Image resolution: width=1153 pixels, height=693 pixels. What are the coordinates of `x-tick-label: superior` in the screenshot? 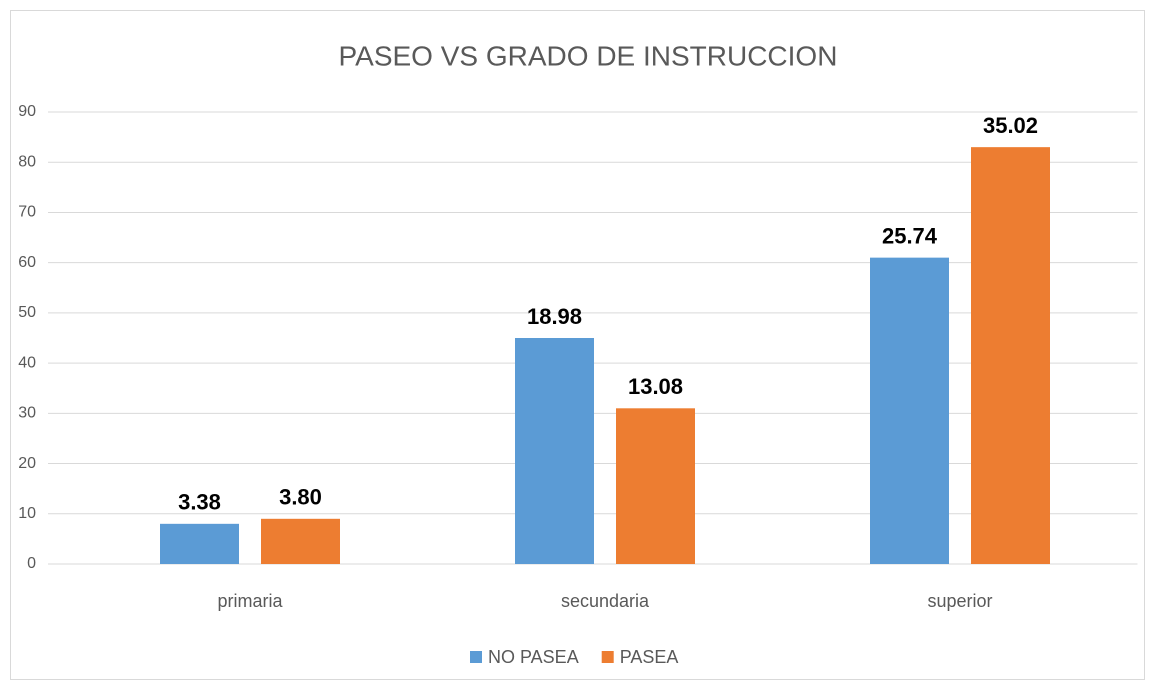 It's located at (959, 601).